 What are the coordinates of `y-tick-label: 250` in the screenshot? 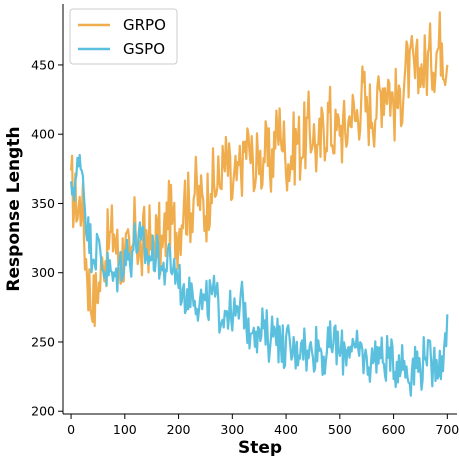 It's located at (43, 341).